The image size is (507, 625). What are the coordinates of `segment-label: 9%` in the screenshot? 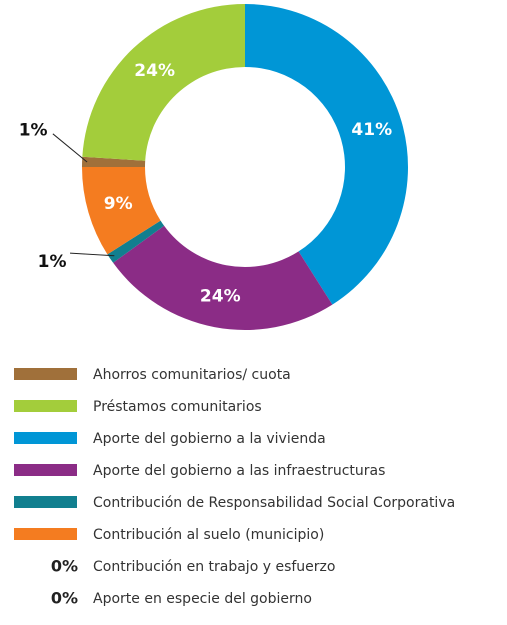 It's located at (118, 204).